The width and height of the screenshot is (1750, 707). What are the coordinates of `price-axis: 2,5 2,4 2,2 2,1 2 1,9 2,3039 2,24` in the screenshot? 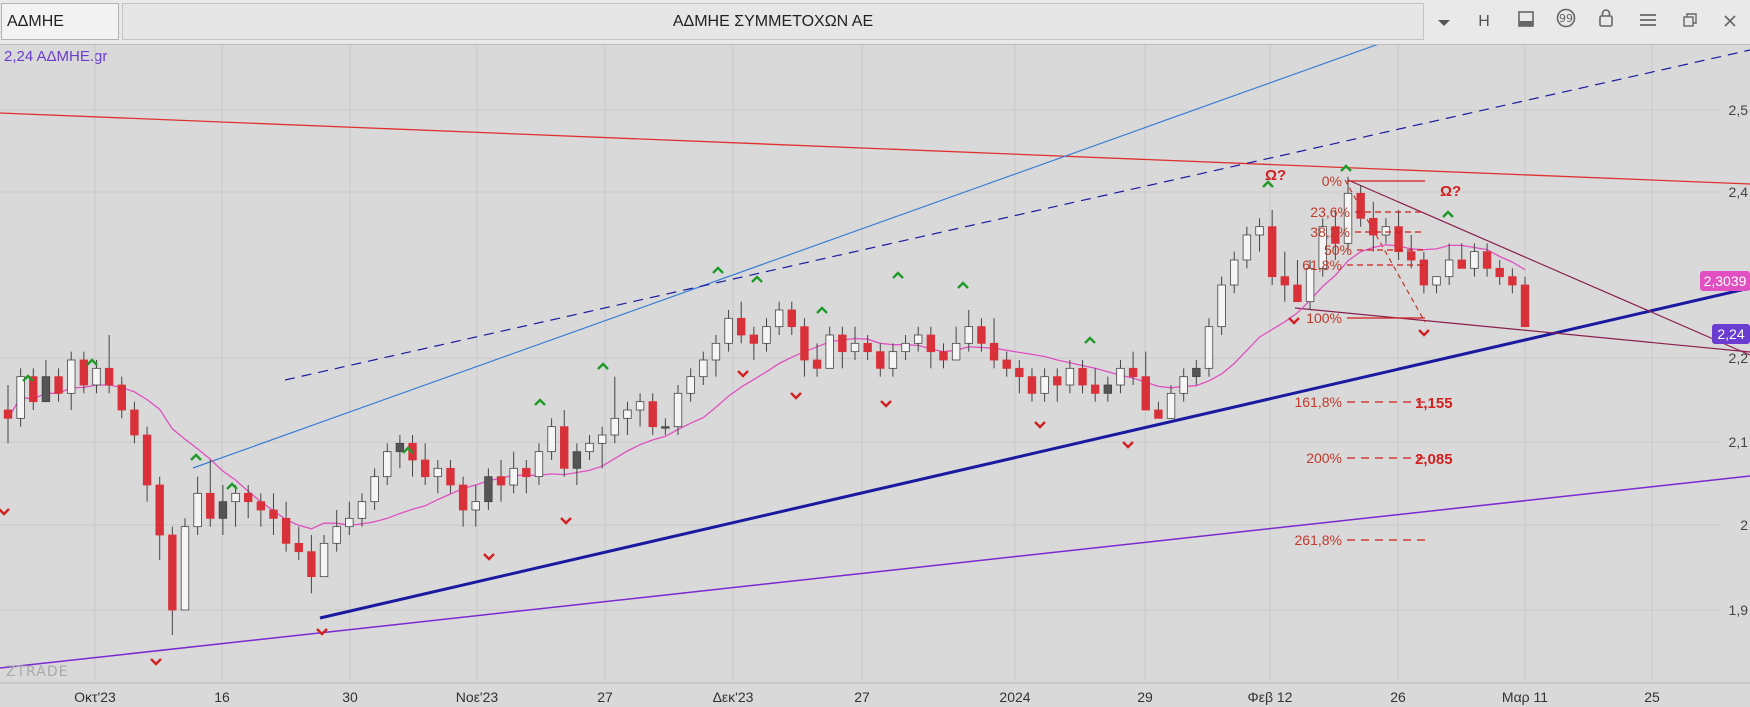 It's located at (1725, 360).